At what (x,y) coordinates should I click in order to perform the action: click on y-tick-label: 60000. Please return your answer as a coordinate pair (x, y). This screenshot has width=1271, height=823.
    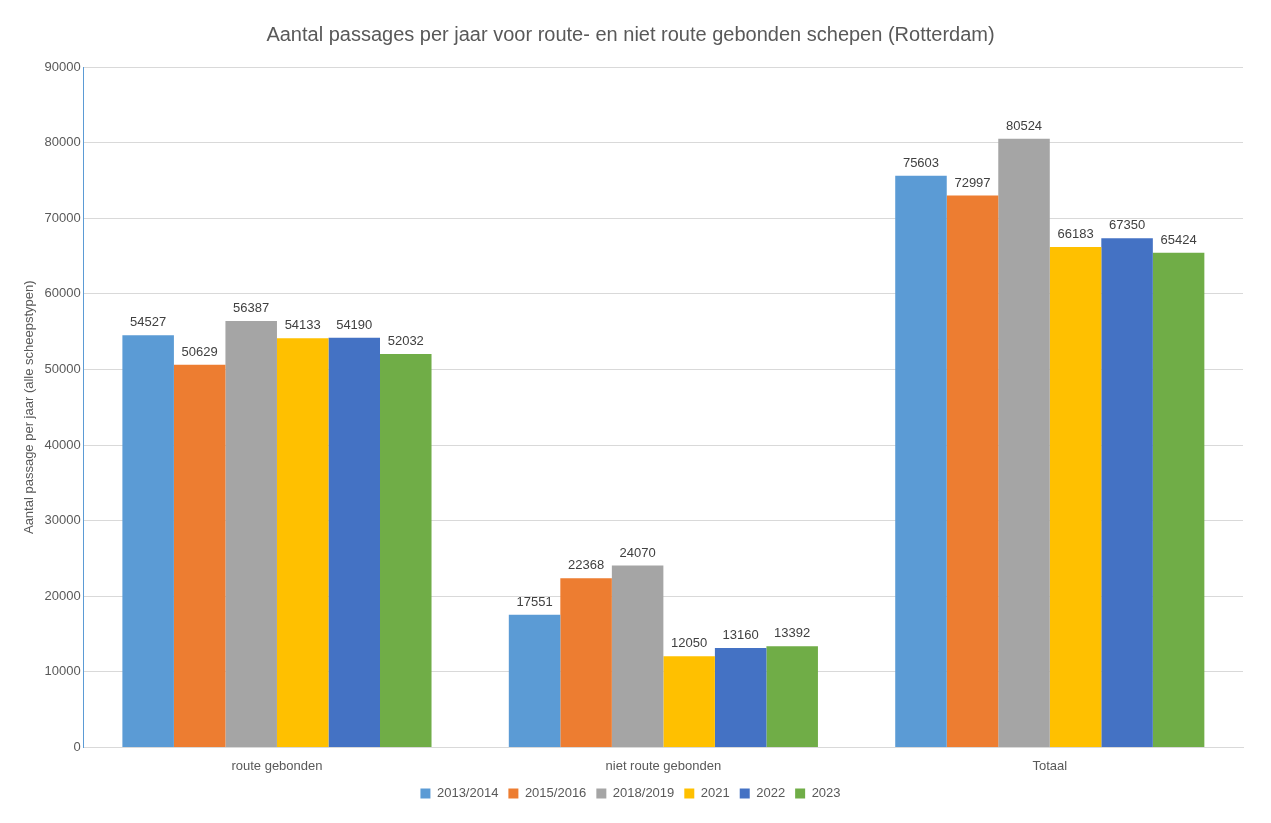
    Looking at the image, I should click on (62, 293).